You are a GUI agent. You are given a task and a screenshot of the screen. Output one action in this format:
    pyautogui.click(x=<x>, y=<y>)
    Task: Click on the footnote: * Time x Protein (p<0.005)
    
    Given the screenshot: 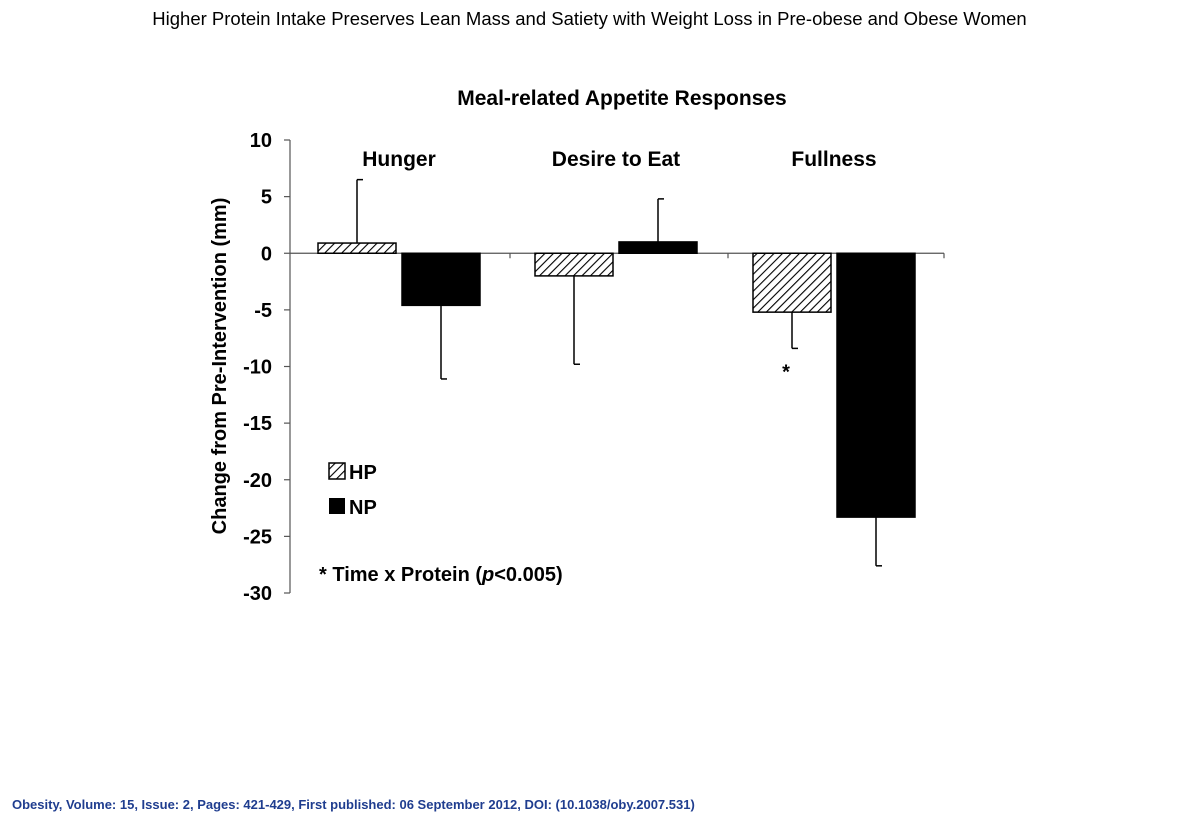 What is the action you would take?
    pyautogui.click(x=441, y=575)
    